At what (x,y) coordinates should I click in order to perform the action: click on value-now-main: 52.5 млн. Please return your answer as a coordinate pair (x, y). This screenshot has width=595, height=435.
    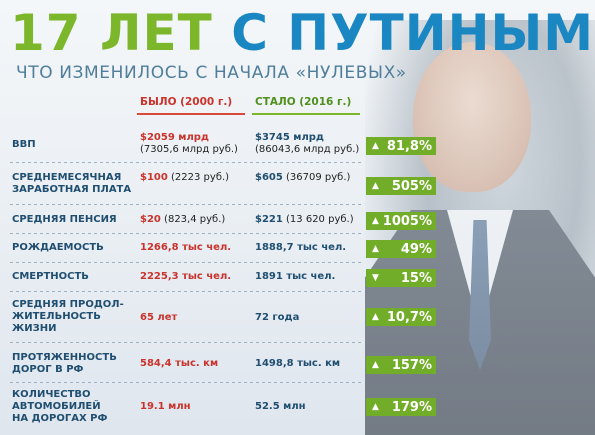
    Looking at the image, I should click on (280, 406).